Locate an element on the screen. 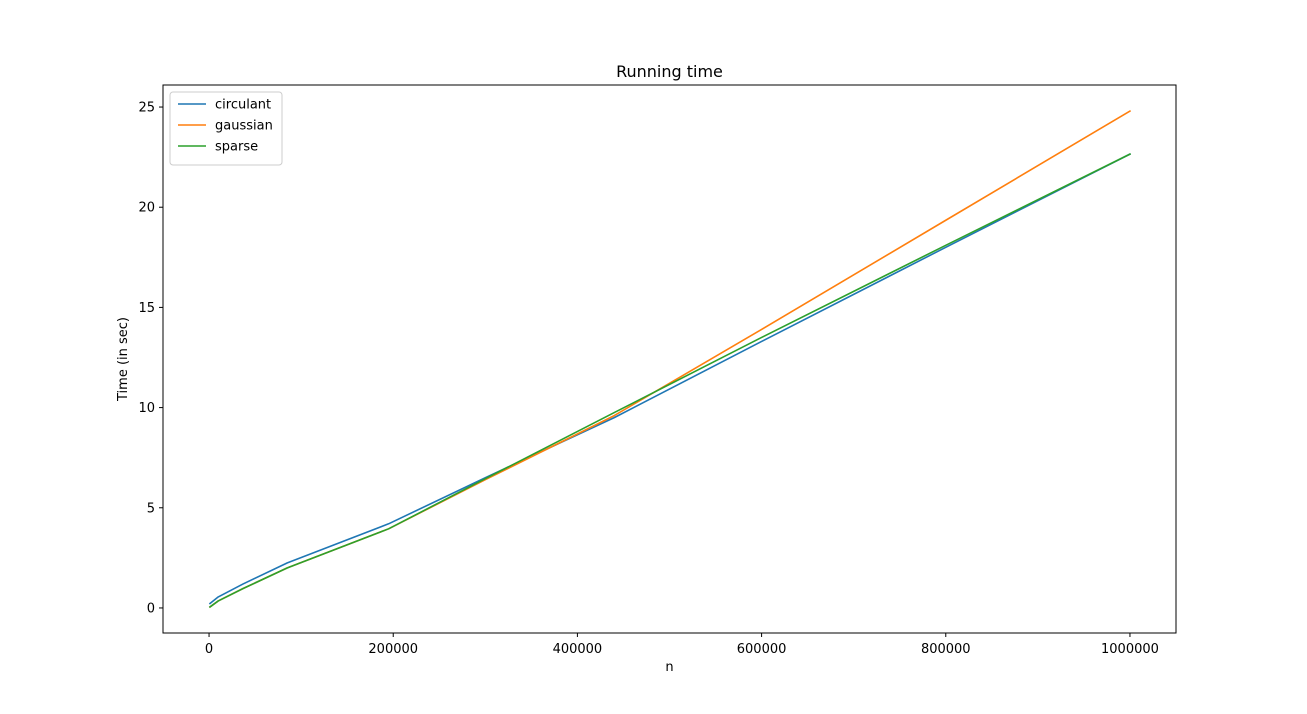  y-tick-label: 5 is located at coordinates (151, 508).